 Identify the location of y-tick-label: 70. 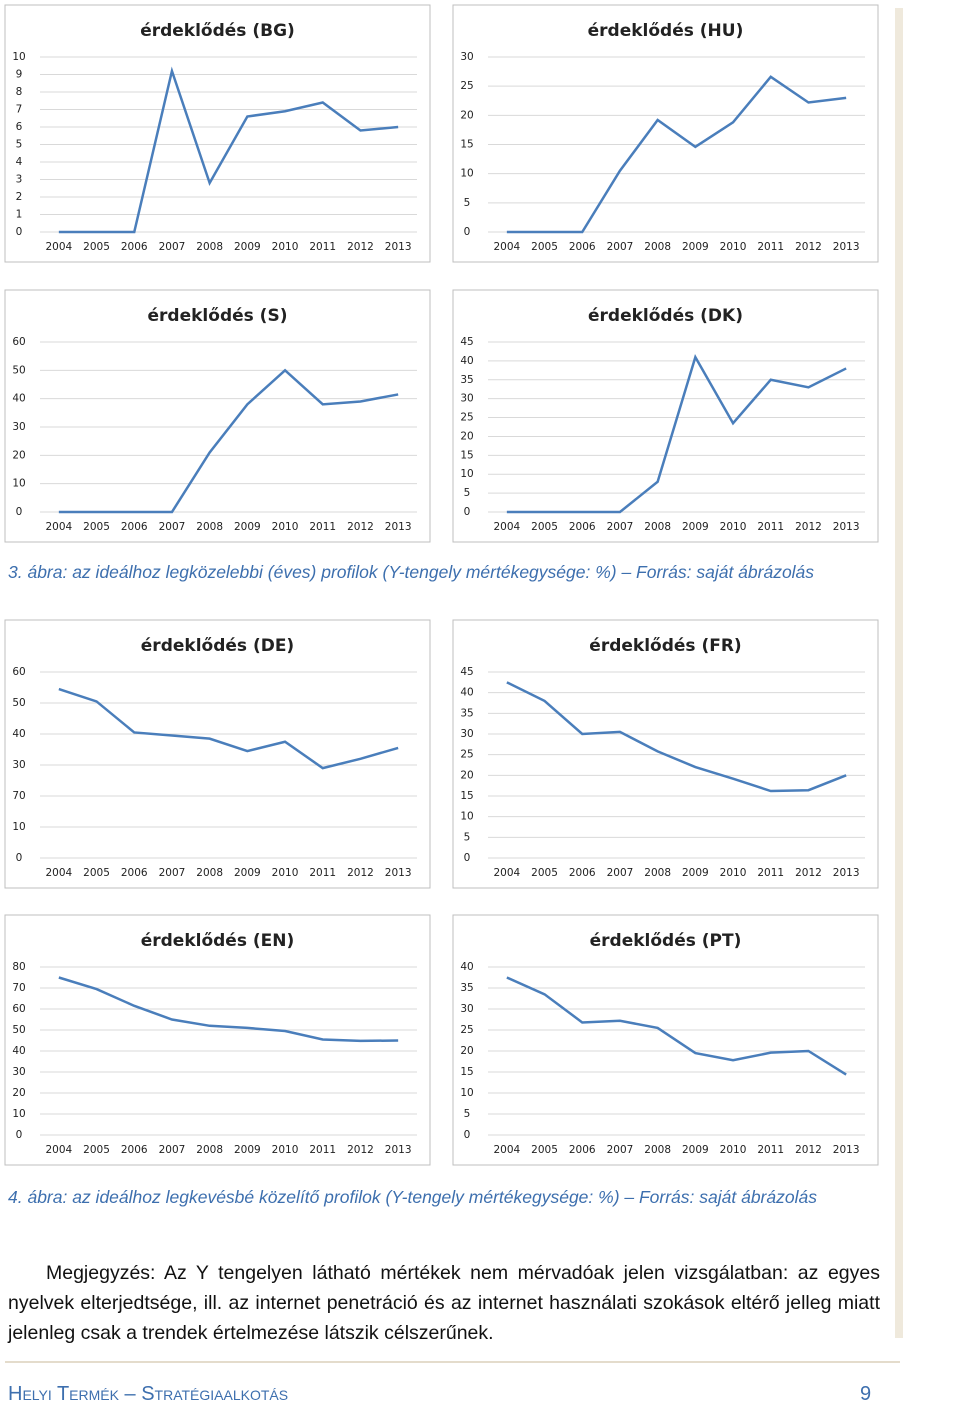
(18, 796).